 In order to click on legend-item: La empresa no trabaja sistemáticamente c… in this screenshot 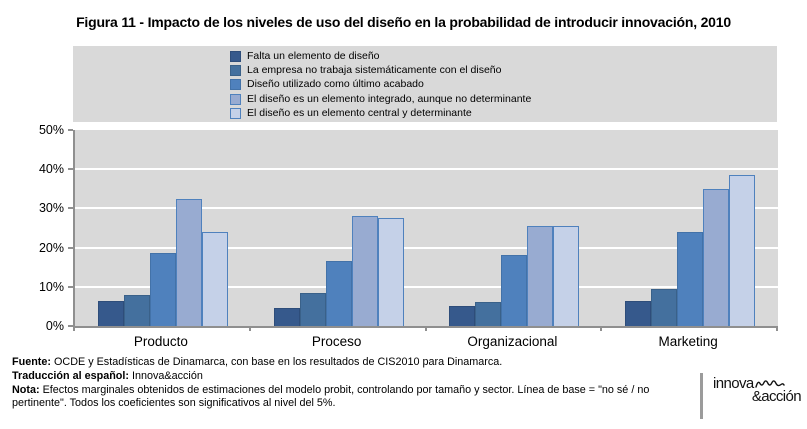, I will do `click(503, 70)`.